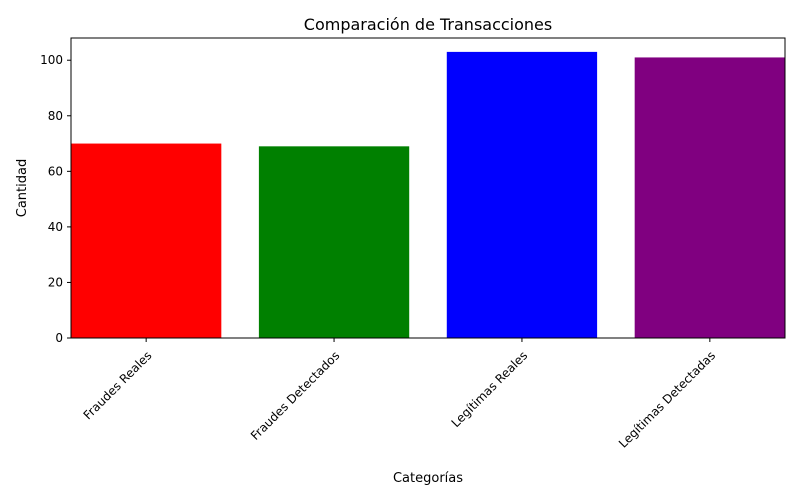 The width and height of the screenshot is (800, 500). What do you see at coordinates (55, 199) in the screenshot?
I see `y-axis: 0 20 40 60 80 100` at bounding box center [55, 199].